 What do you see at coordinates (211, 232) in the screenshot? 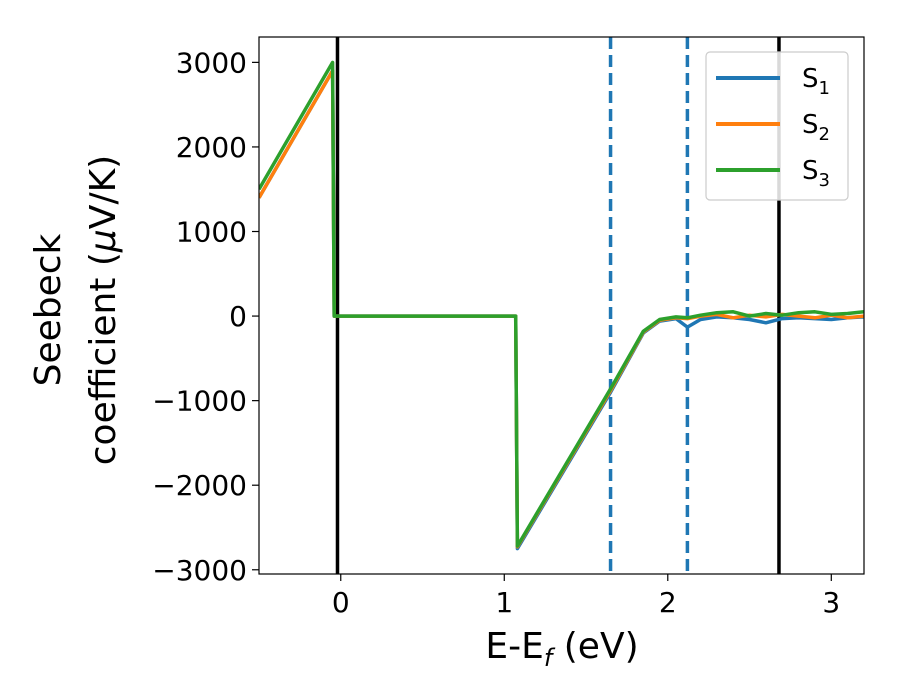
I see `y-tick-label-4: 1000` at bounding box center [211, 232].